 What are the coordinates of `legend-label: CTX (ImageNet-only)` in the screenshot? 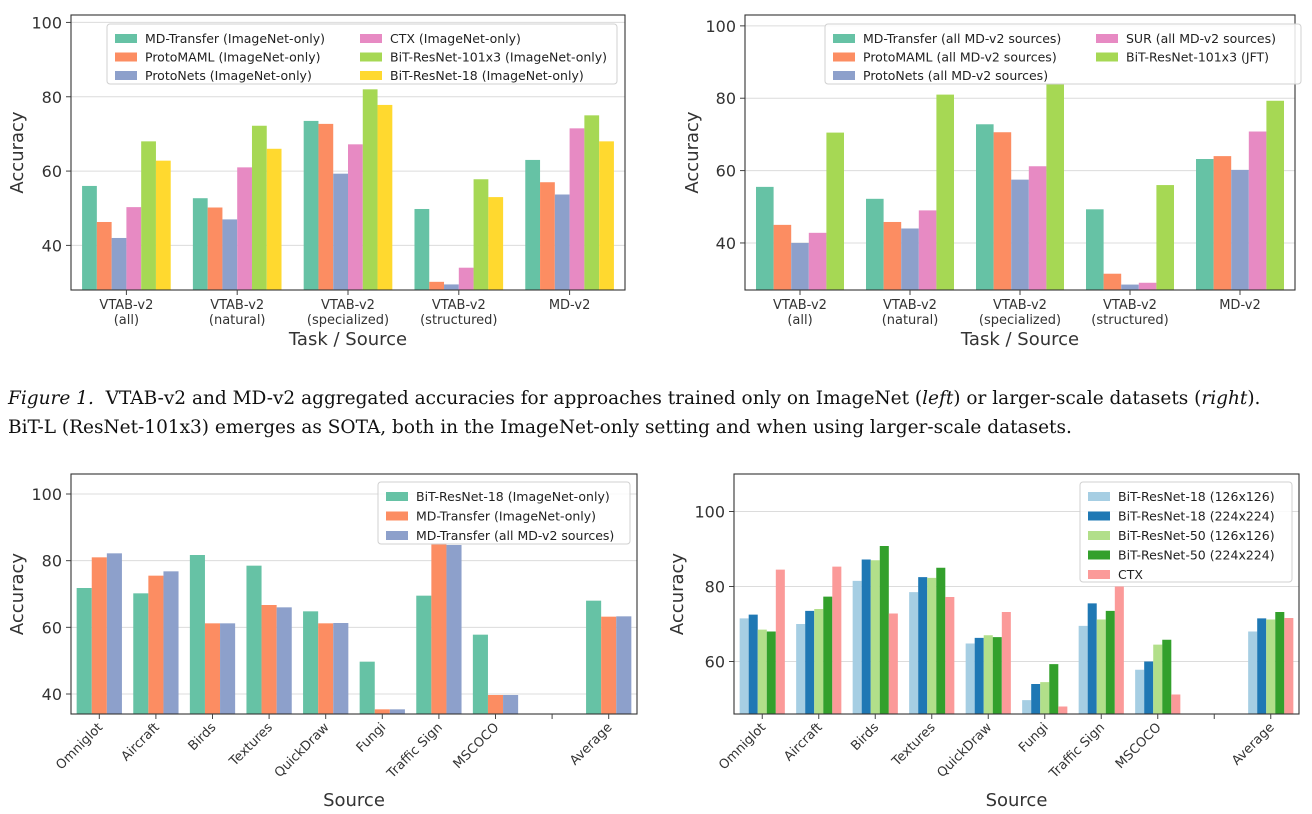 It's located at (455, 38).